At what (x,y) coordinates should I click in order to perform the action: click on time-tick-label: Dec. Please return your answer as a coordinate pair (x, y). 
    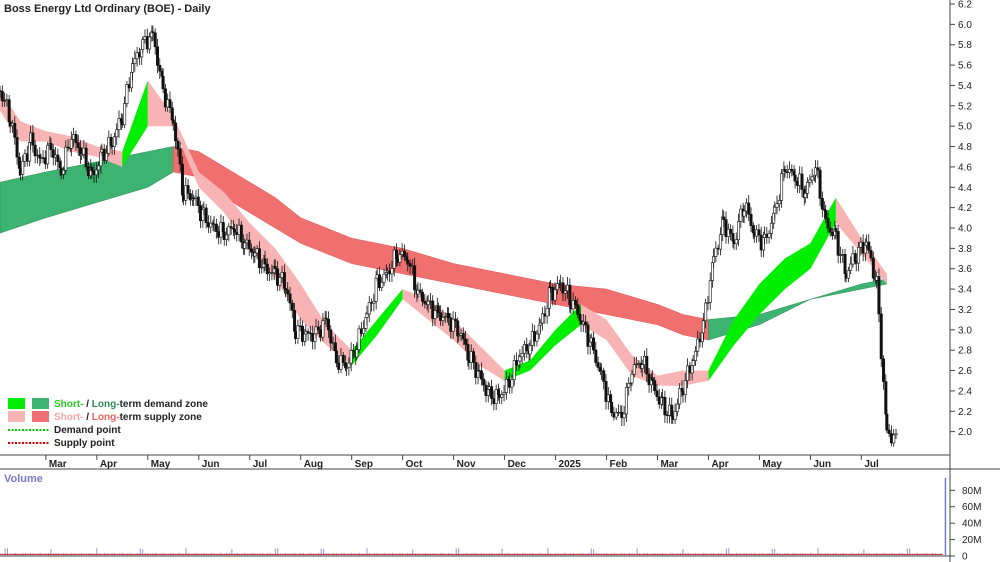
    Looking at the image, I should click on (517, 464).